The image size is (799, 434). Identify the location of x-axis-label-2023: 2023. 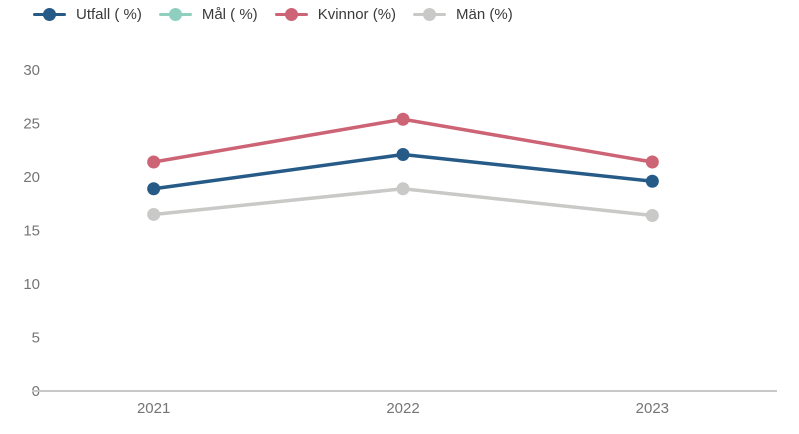
(652, 408).